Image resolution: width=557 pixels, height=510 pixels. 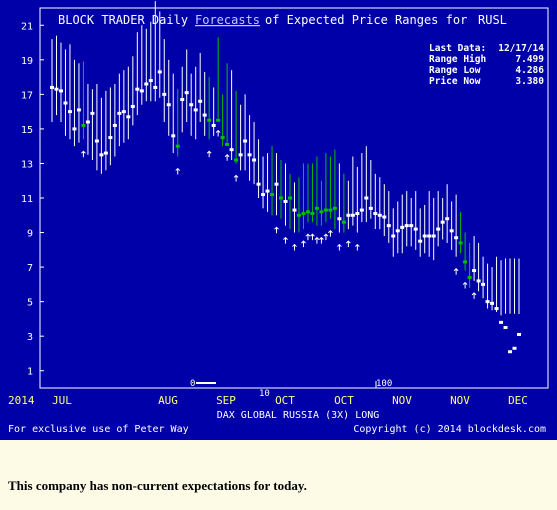 I want to click on y-tick-label: 3, so click(x=30, y=337).